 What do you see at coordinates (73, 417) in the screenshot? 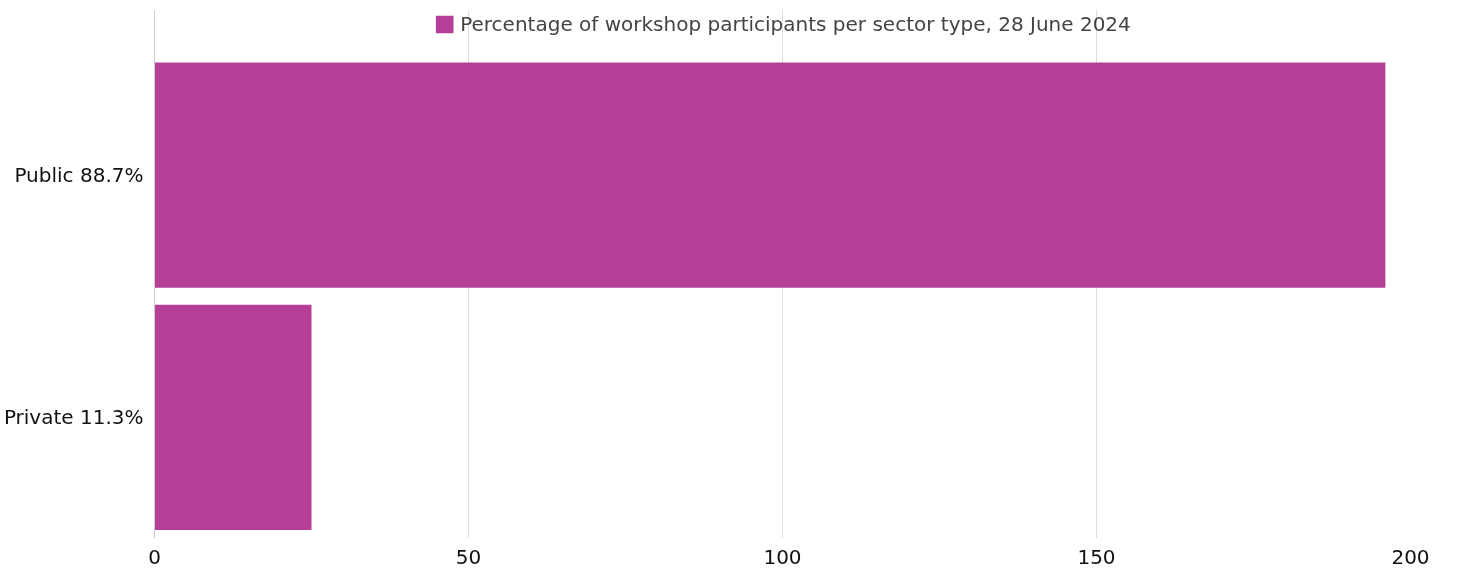
I see `y-tick-label: Private 11.3%` at bounding box center [73, 417].